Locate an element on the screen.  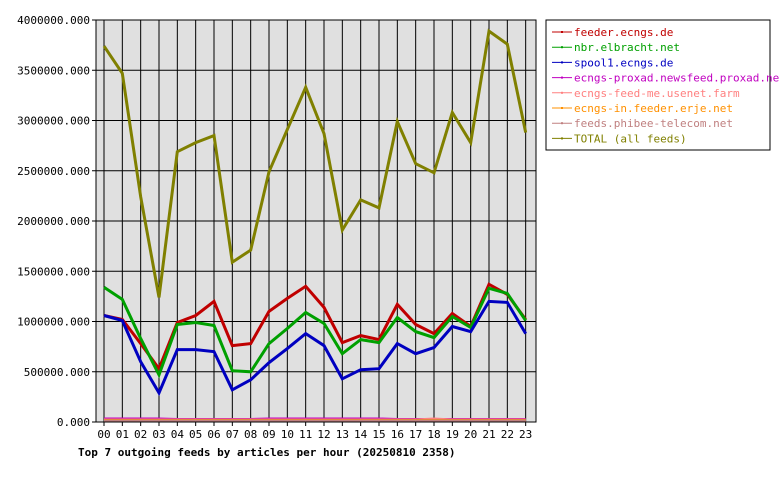
x-tick-label: 03 is located at coordinates (158, 434).